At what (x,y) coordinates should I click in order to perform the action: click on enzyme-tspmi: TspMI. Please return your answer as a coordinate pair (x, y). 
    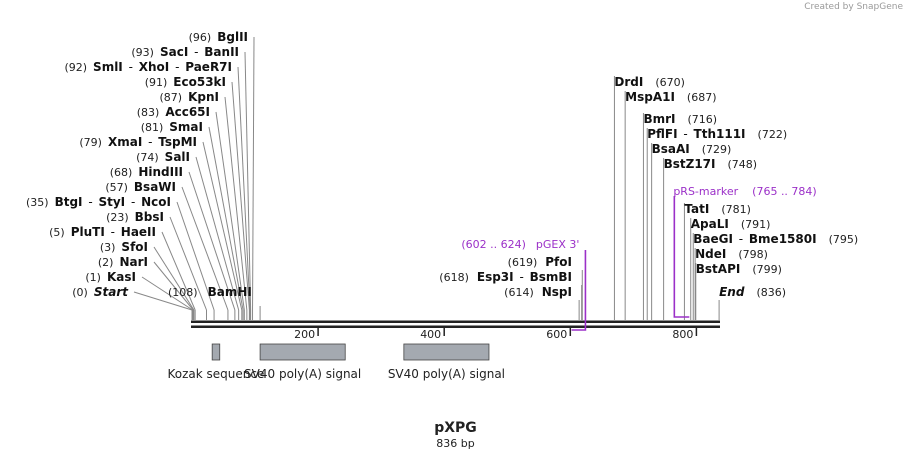
    Looking at the image, I should click on (177, 142).